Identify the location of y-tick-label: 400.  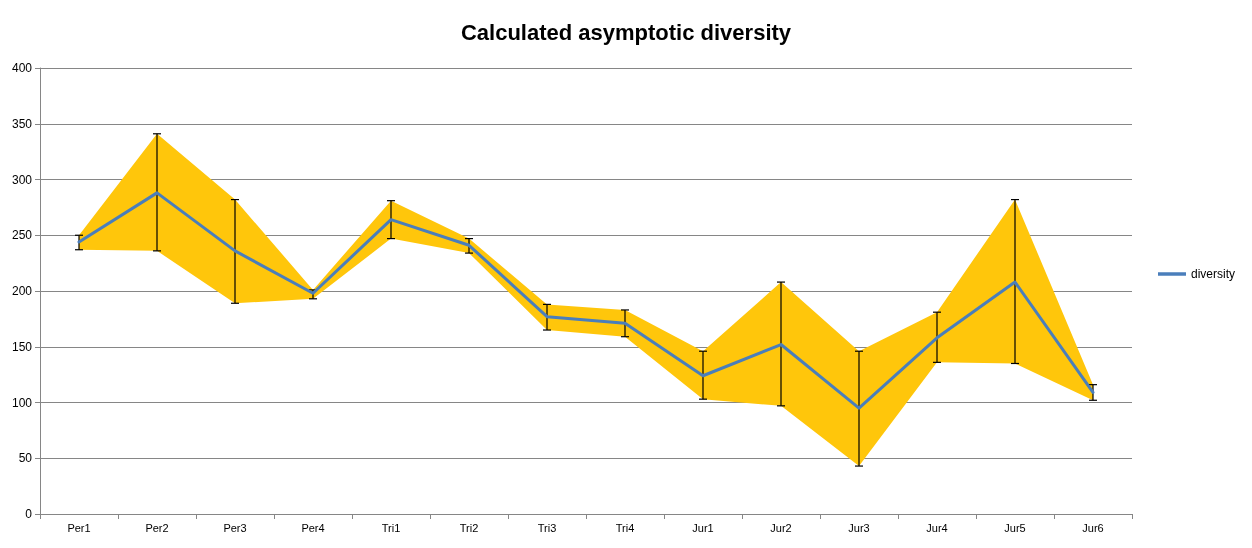
(22, 68).